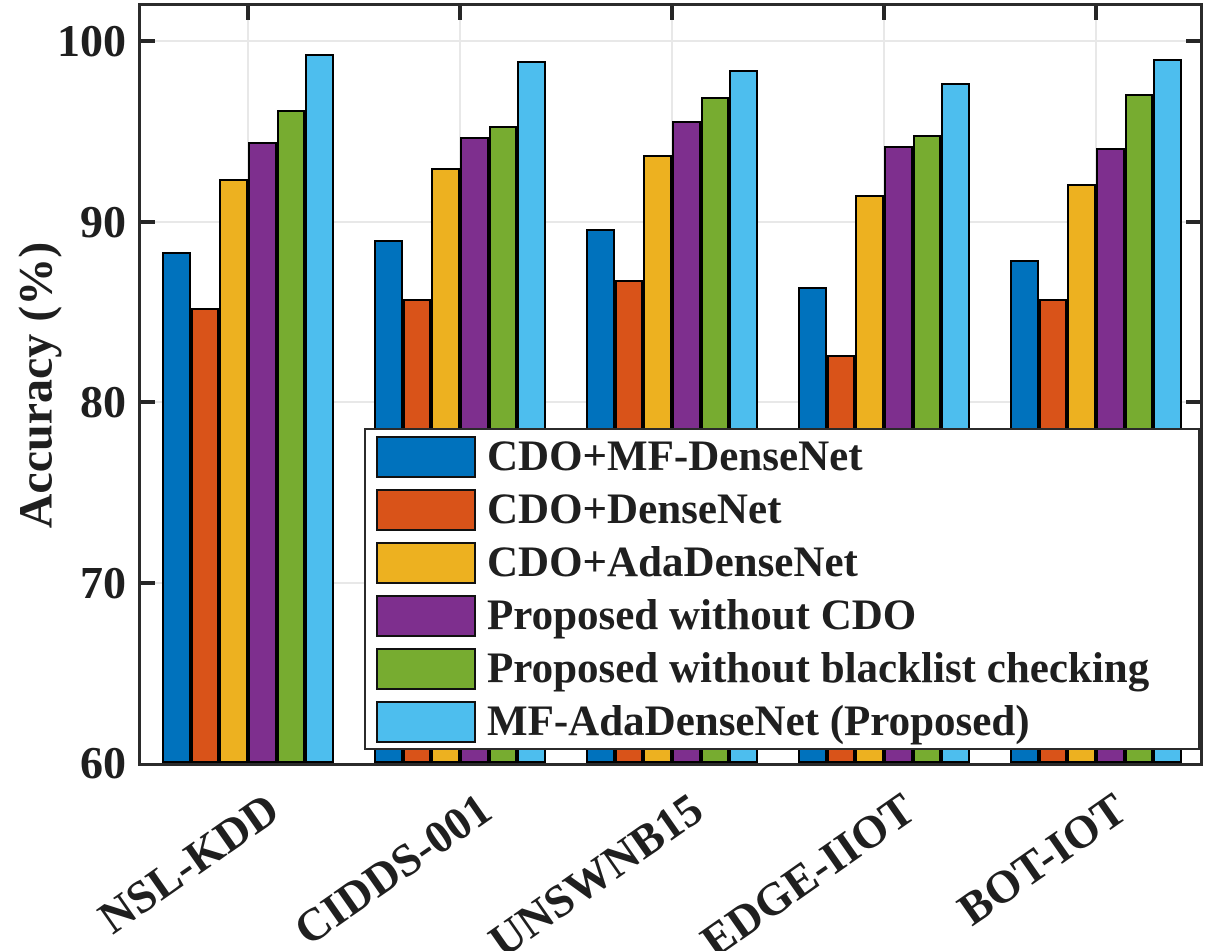 The width and height of the screenshot is (1209, 951). What do you see at coordinates (672, 562) in the screenshot?
I see `legend-item-label: CDO+AdaDenseNet` at bounding box center [672, 562].